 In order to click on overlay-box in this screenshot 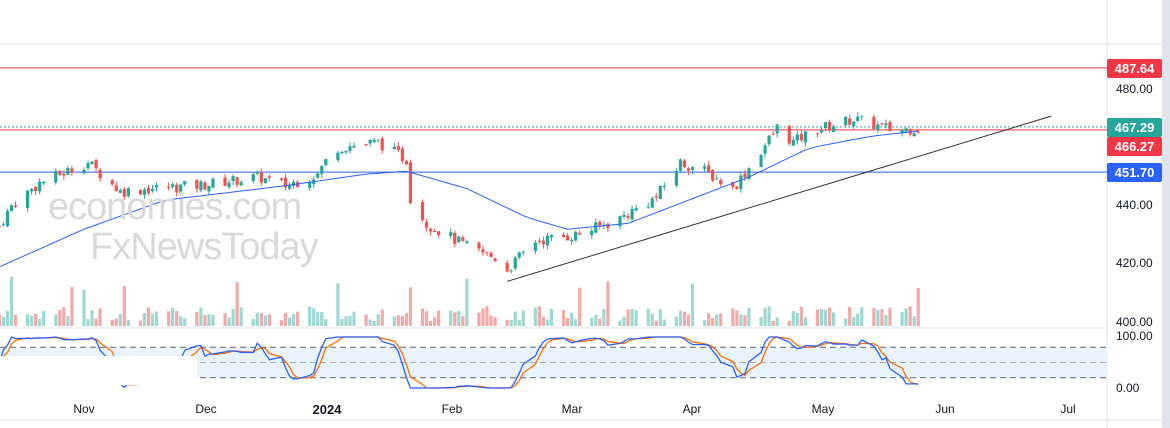, I will do `click(98, 370)`.